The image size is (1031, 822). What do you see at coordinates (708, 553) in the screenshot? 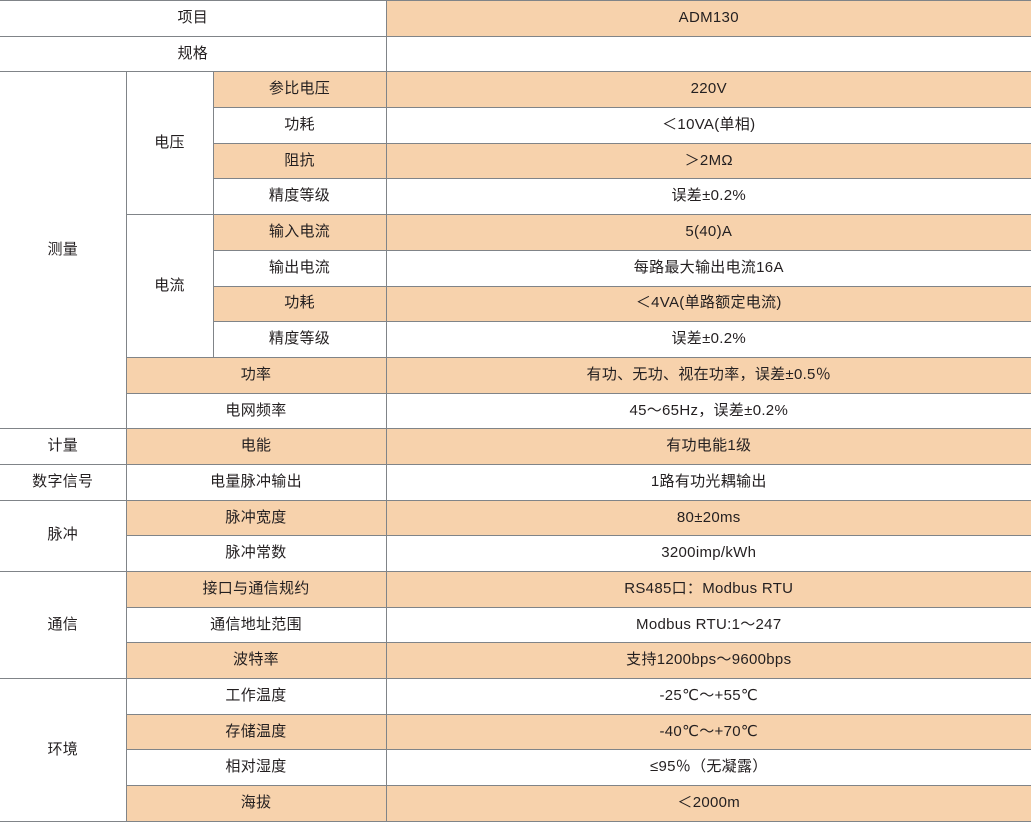
I see `parameter-value: 3200imp/kWh` at bounding box center [708, 553].